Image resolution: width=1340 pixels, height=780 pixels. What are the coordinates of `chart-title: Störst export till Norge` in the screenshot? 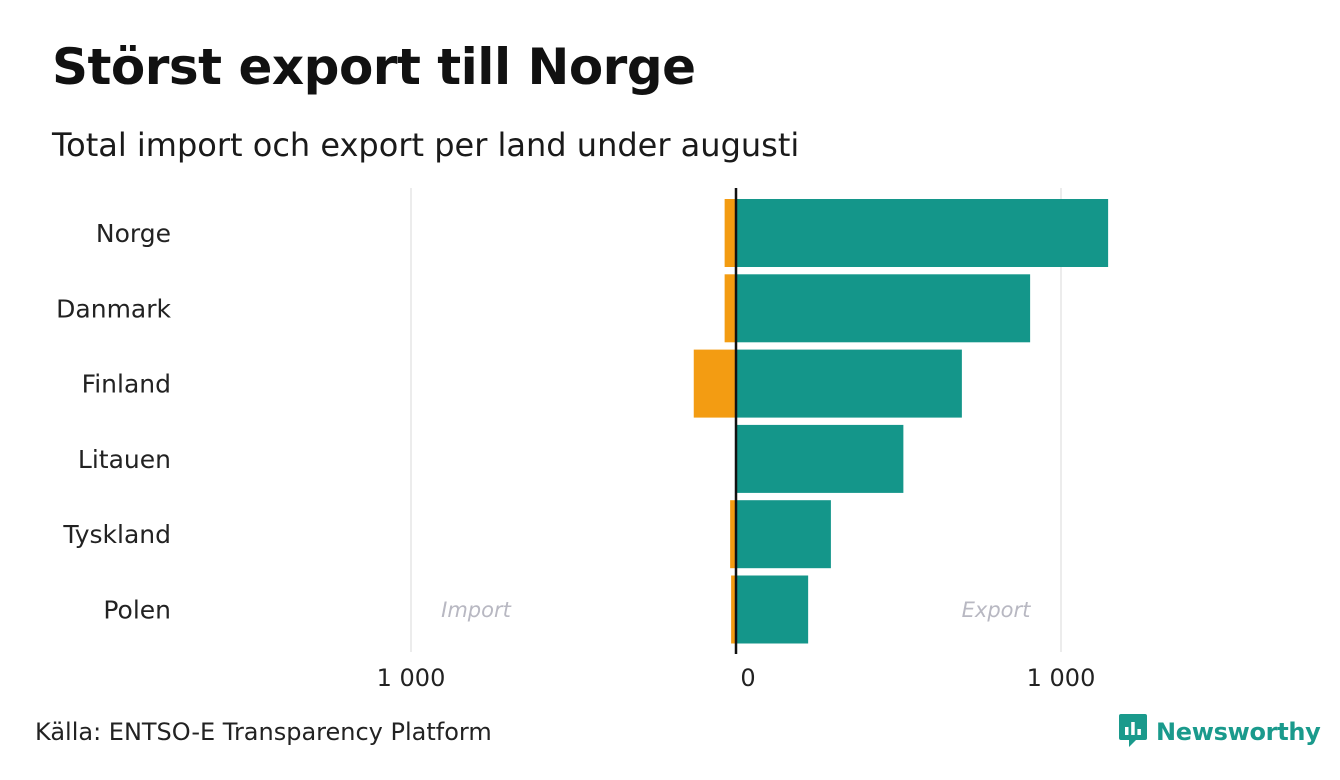 It's located at (374, 67).